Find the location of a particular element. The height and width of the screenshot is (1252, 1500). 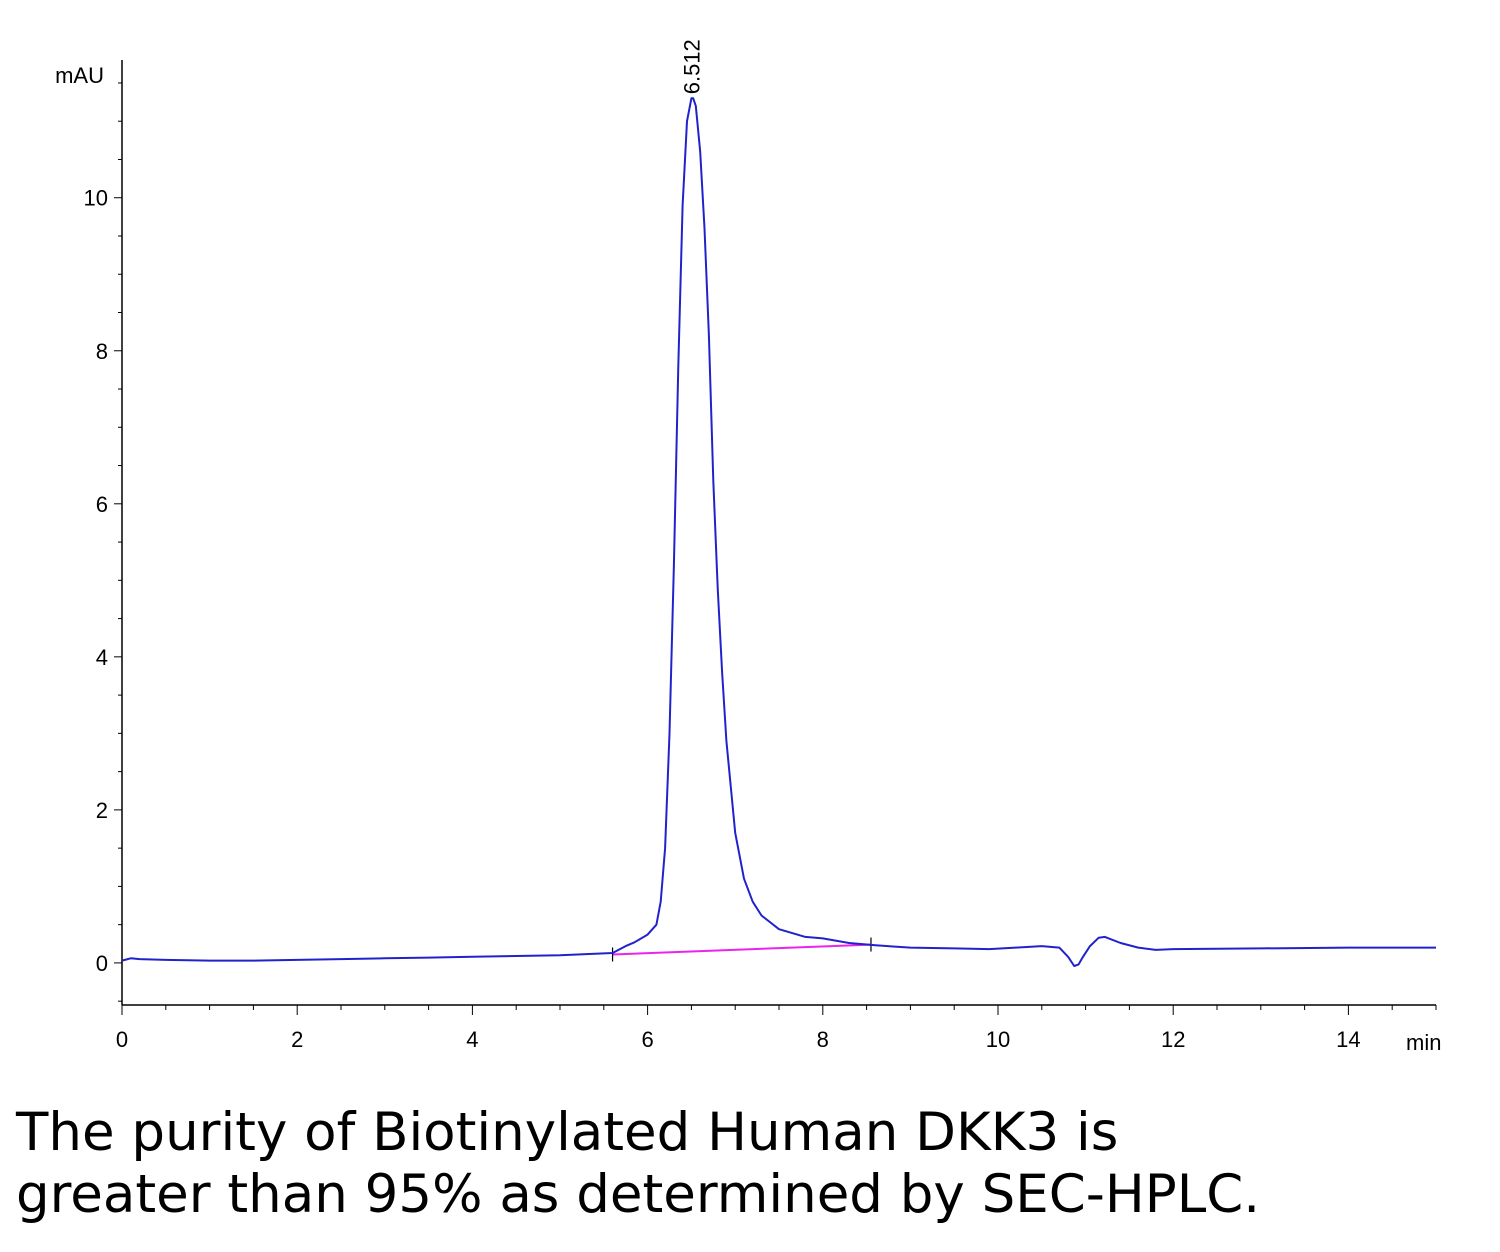

x-tick-label: 14 is located at coordinates (1348, 1039).